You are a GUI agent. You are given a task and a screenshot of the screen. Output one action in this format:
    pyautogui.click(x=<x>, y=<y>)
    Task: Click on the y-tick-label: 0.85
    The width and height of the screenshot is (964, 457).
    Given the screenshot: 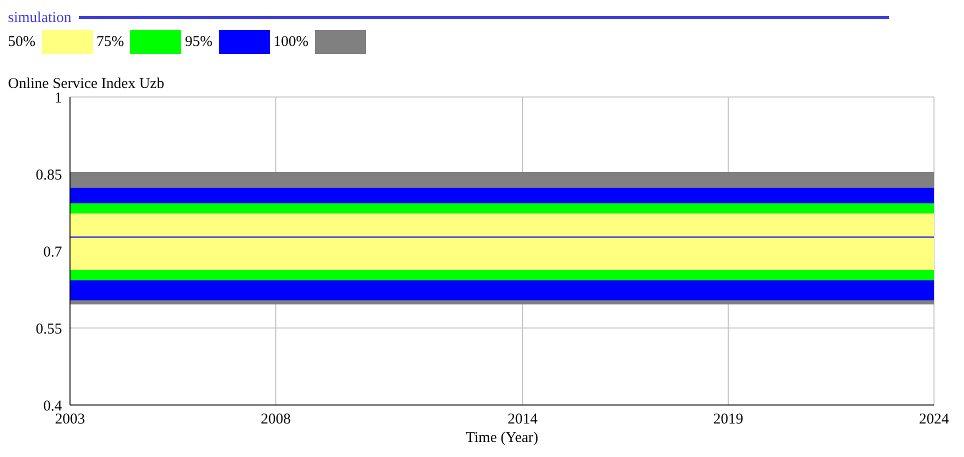 What is the action you would take?
    pyautogui.click(x=49, y=175)
    